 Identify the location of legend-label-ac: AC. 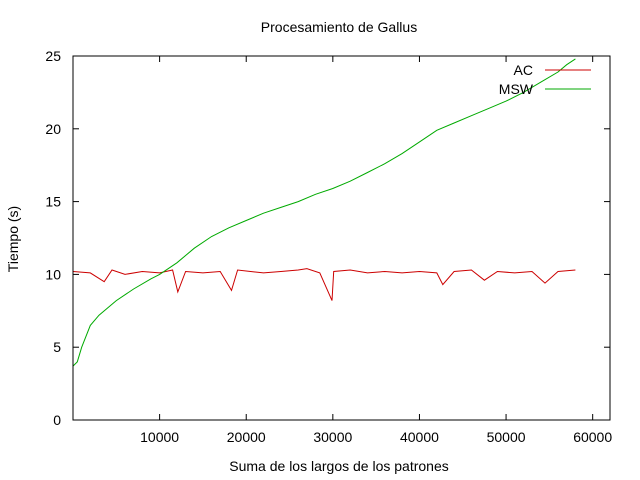
(523, 70).